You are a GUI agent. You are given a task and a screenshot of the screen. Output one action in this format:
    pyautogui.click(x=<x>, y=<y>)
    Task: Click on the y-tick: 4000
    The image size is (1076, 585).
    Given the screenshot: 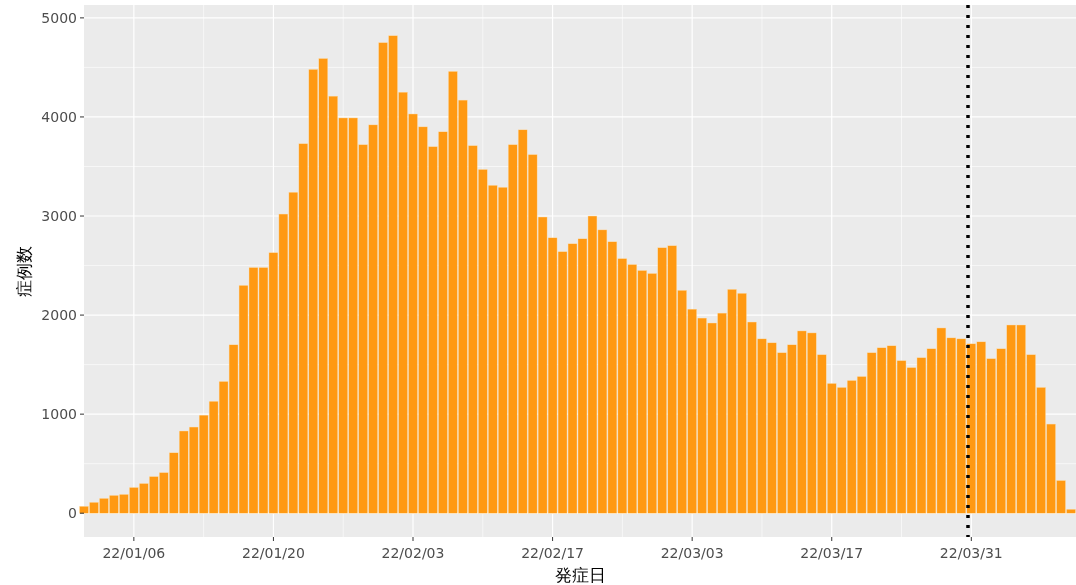 What is the action you would take?
    pyautogui.click(x=59, y=116)
    